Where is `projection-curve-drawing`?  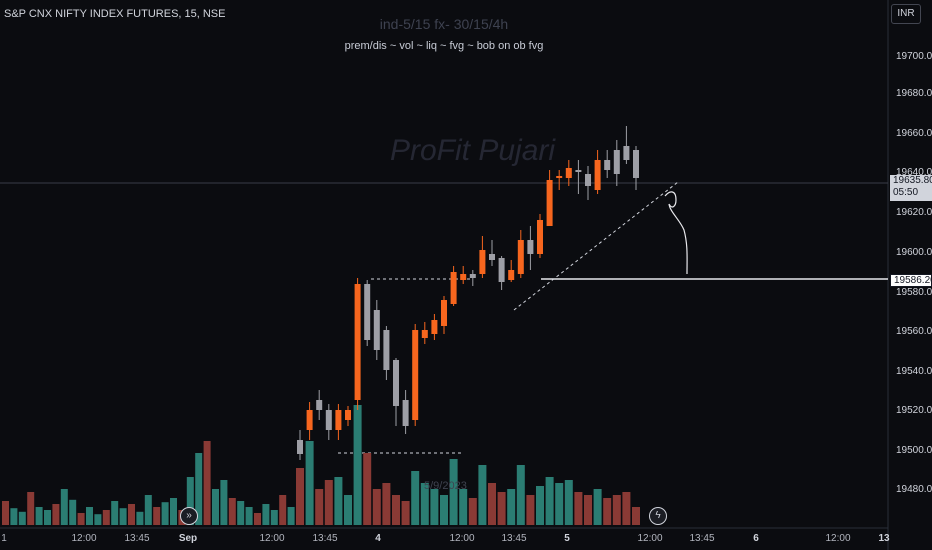 projection-curve-drawing is located at coordinates (676, 233).